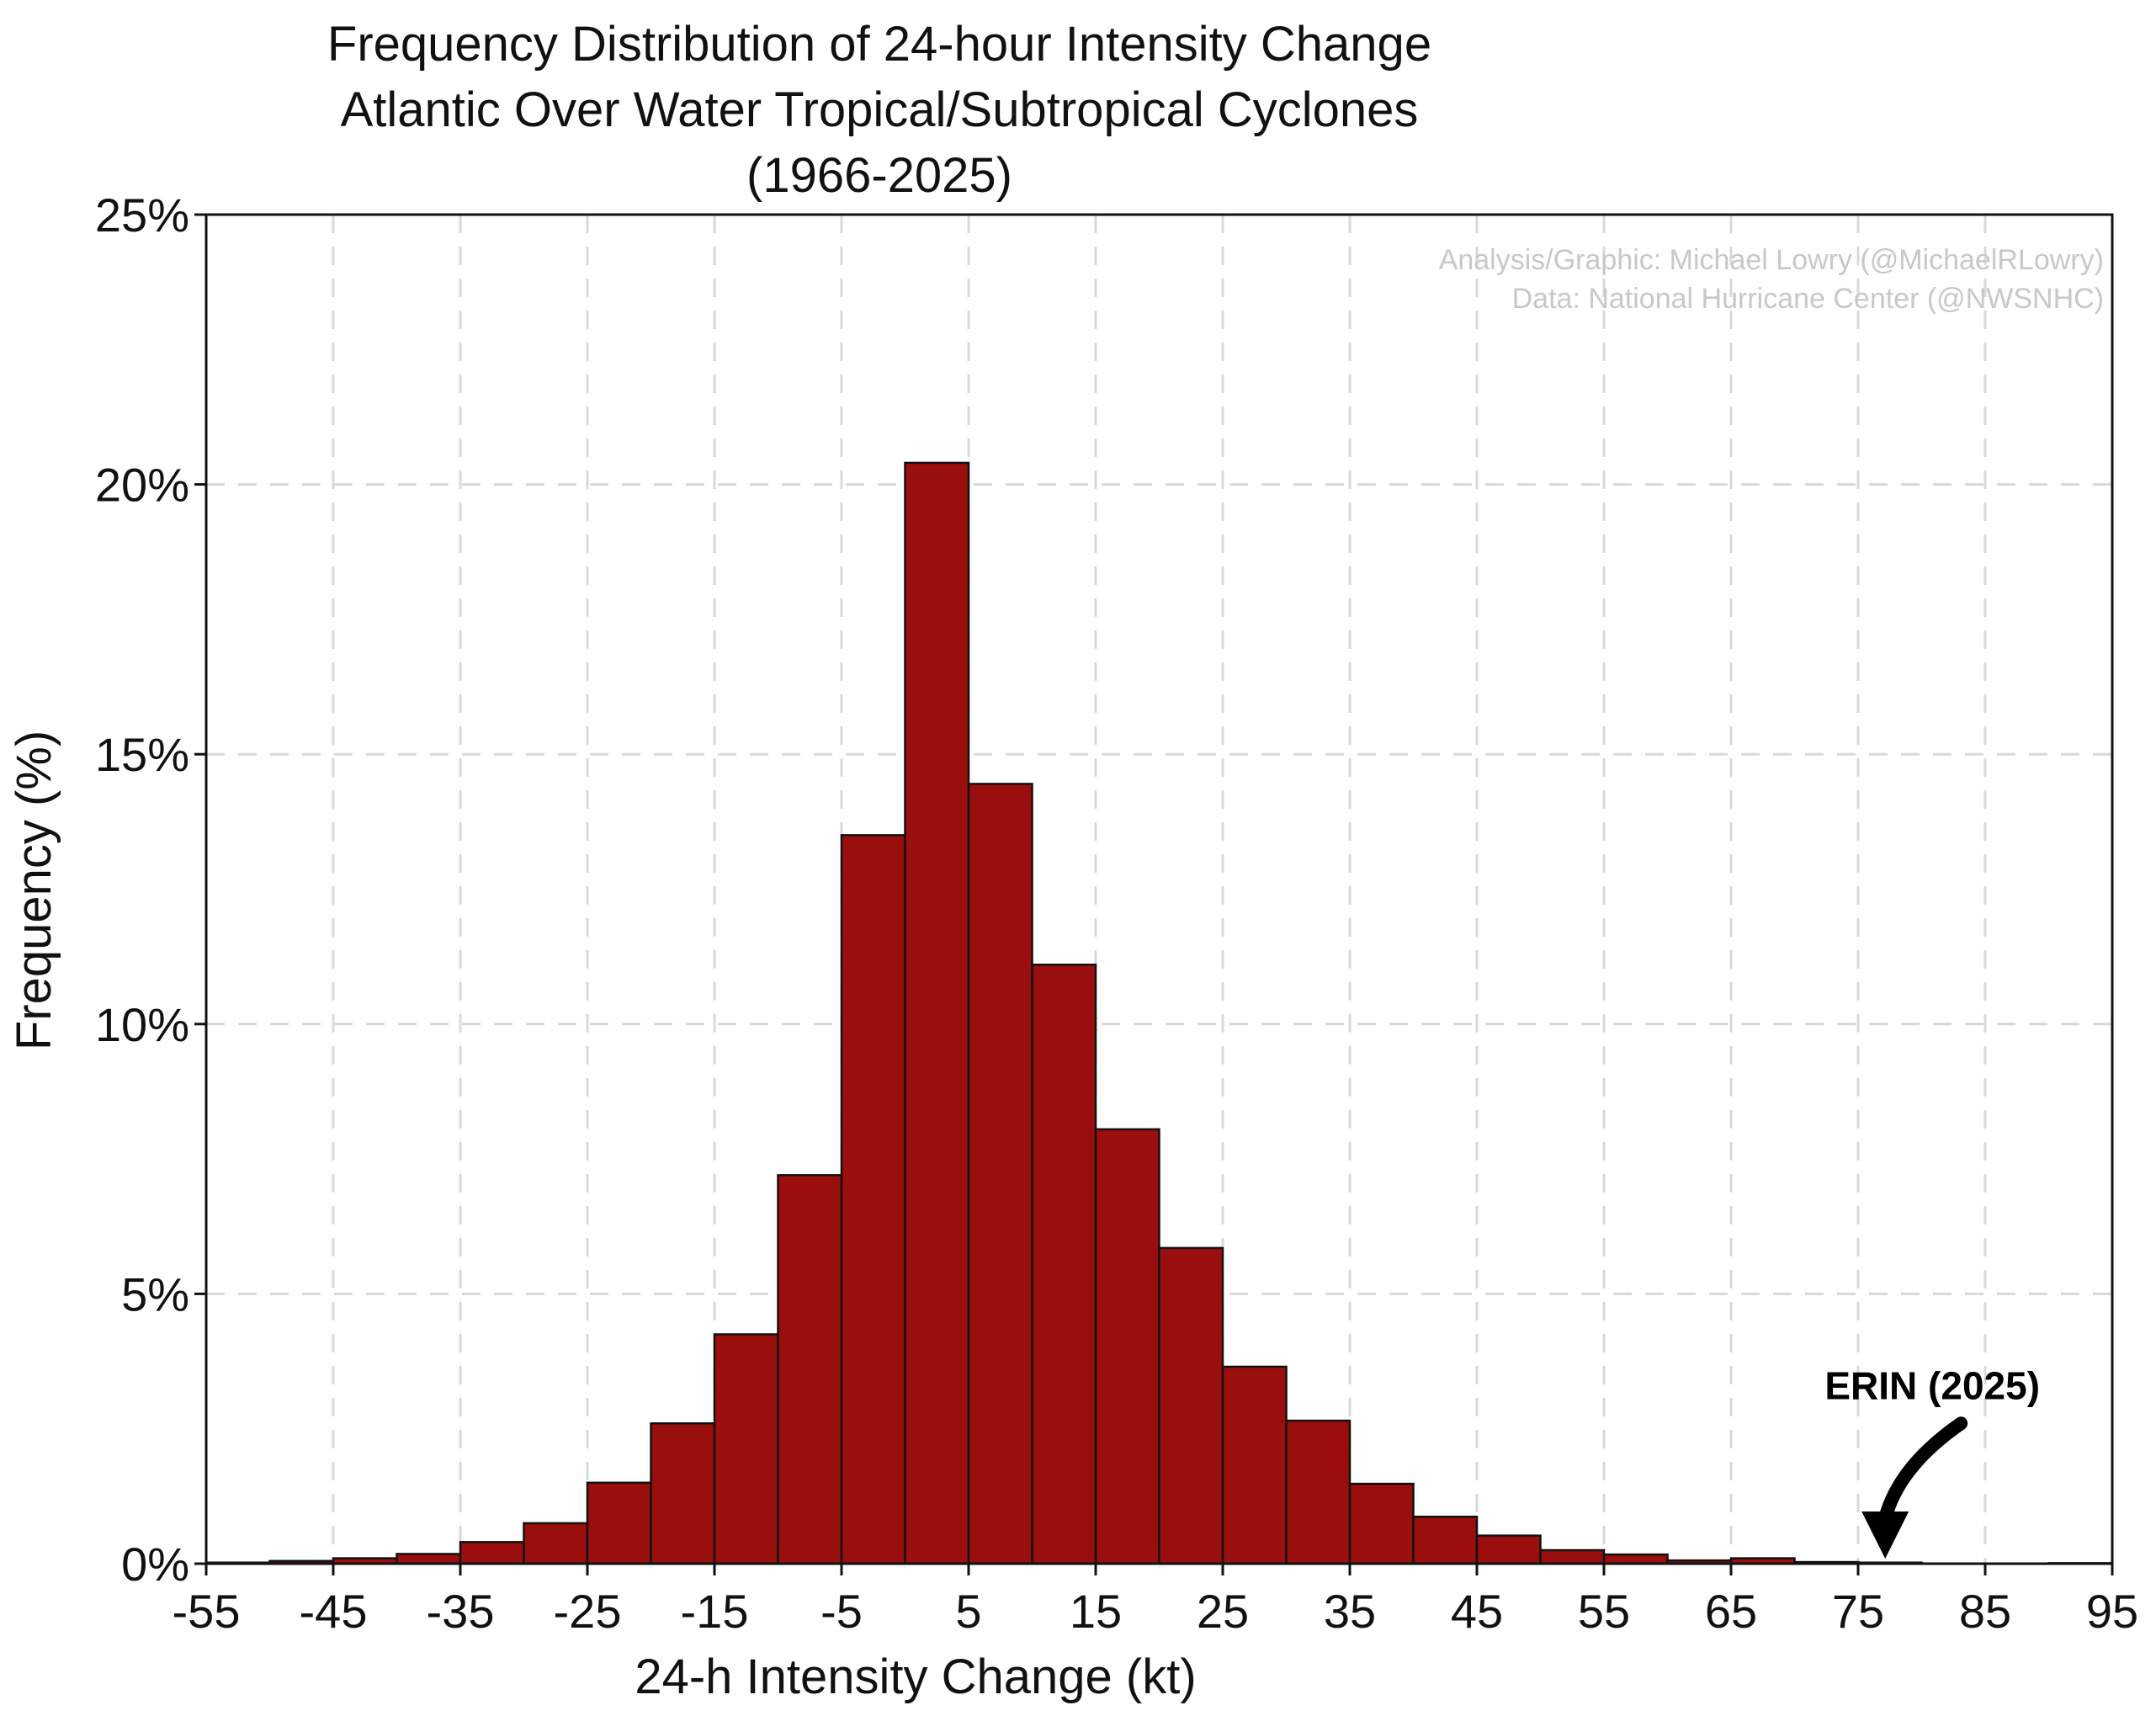  What do you see at coordinates (1858, 1611) in the screenshot?
I see `x-tick-label: 75` at bounding box center [1858, 1611].